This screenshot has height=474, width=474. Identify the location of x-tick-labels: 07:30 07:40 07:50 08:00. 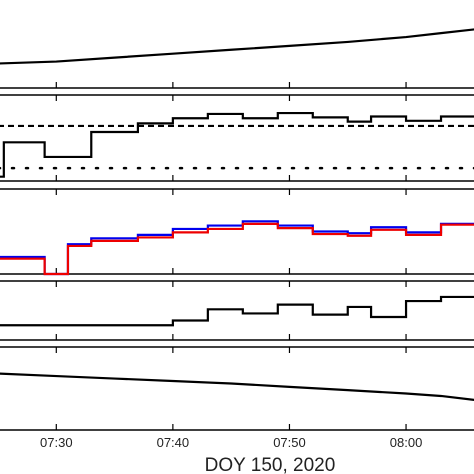
(231, 442).